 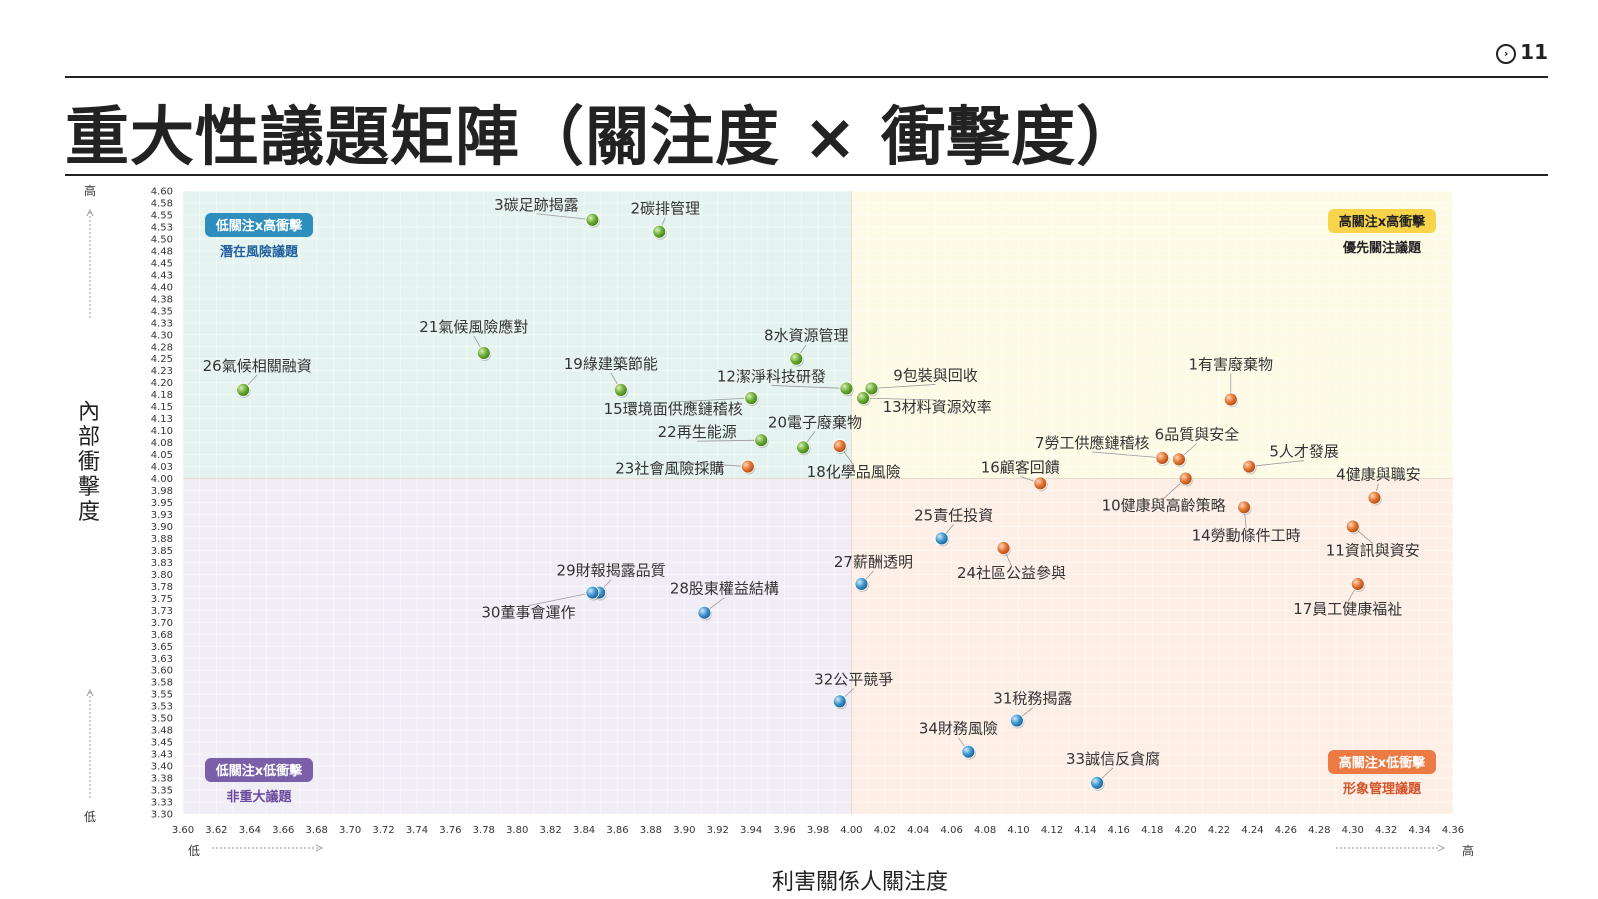 What do you see at coordinates (162, 707) in the screenshot?
I see `y-tick-label: 3.53` at bounding box center [162, 707].